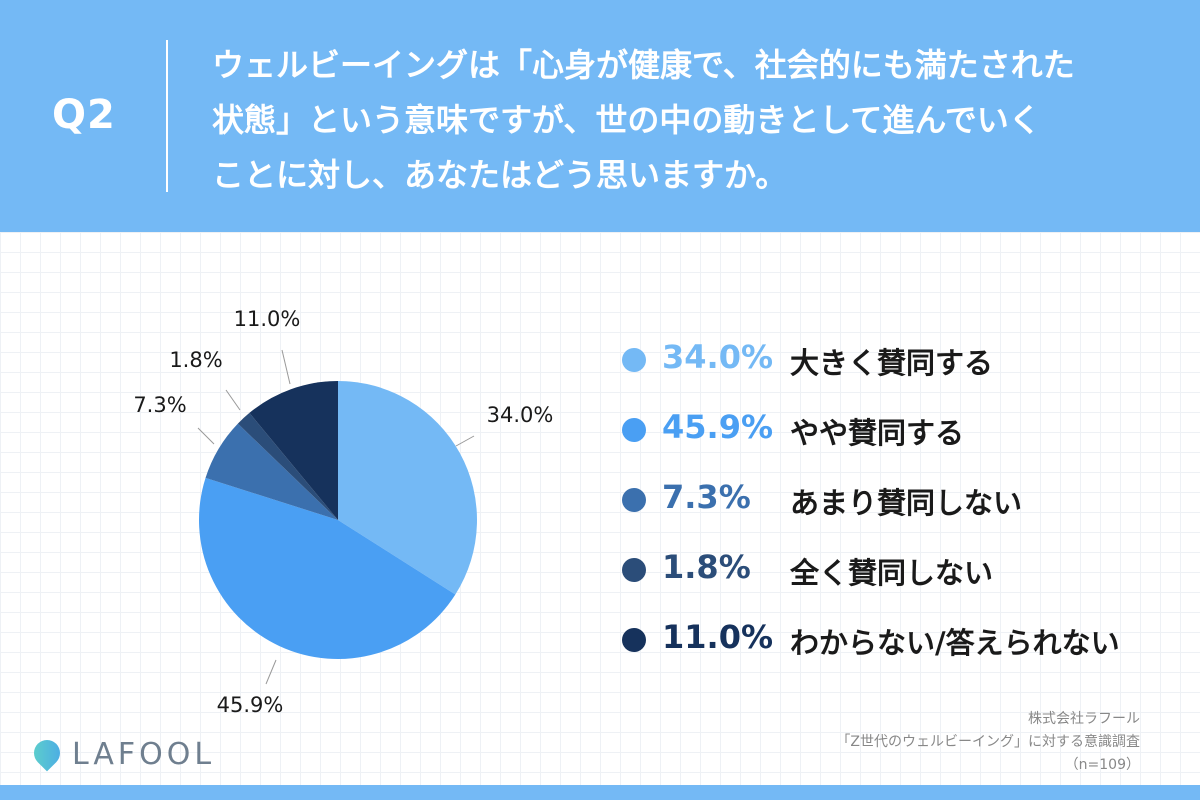  Describe the element at coordinates (267, 319) in the screenshot. I see `data-label-5: 11.0%` at that location.